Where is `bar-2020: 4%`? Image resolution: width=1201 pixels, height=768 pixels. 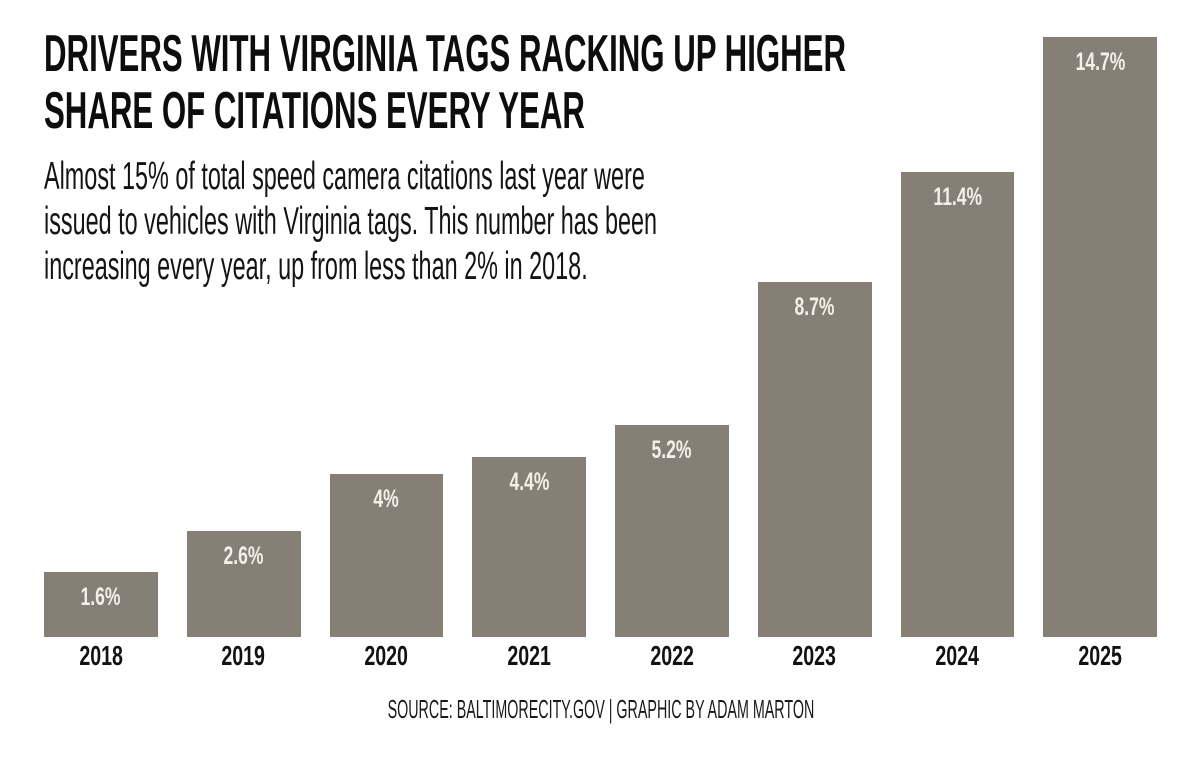
bar-2020: 4% is located at coordinates (386, 555).